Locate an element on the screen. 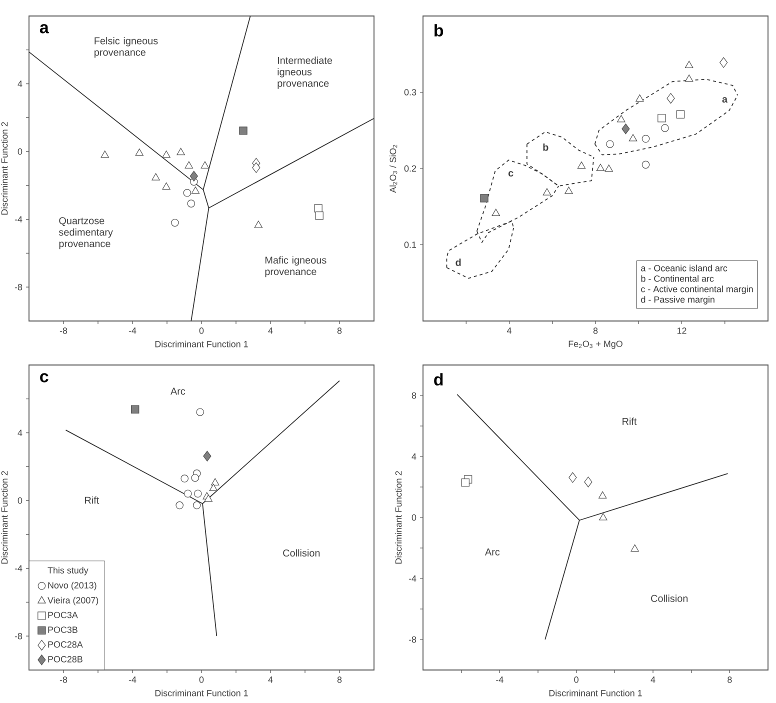  x-axis-title: Fe$_{2}$O$_{3}$ + MgO is located at coordinates (595, 344).